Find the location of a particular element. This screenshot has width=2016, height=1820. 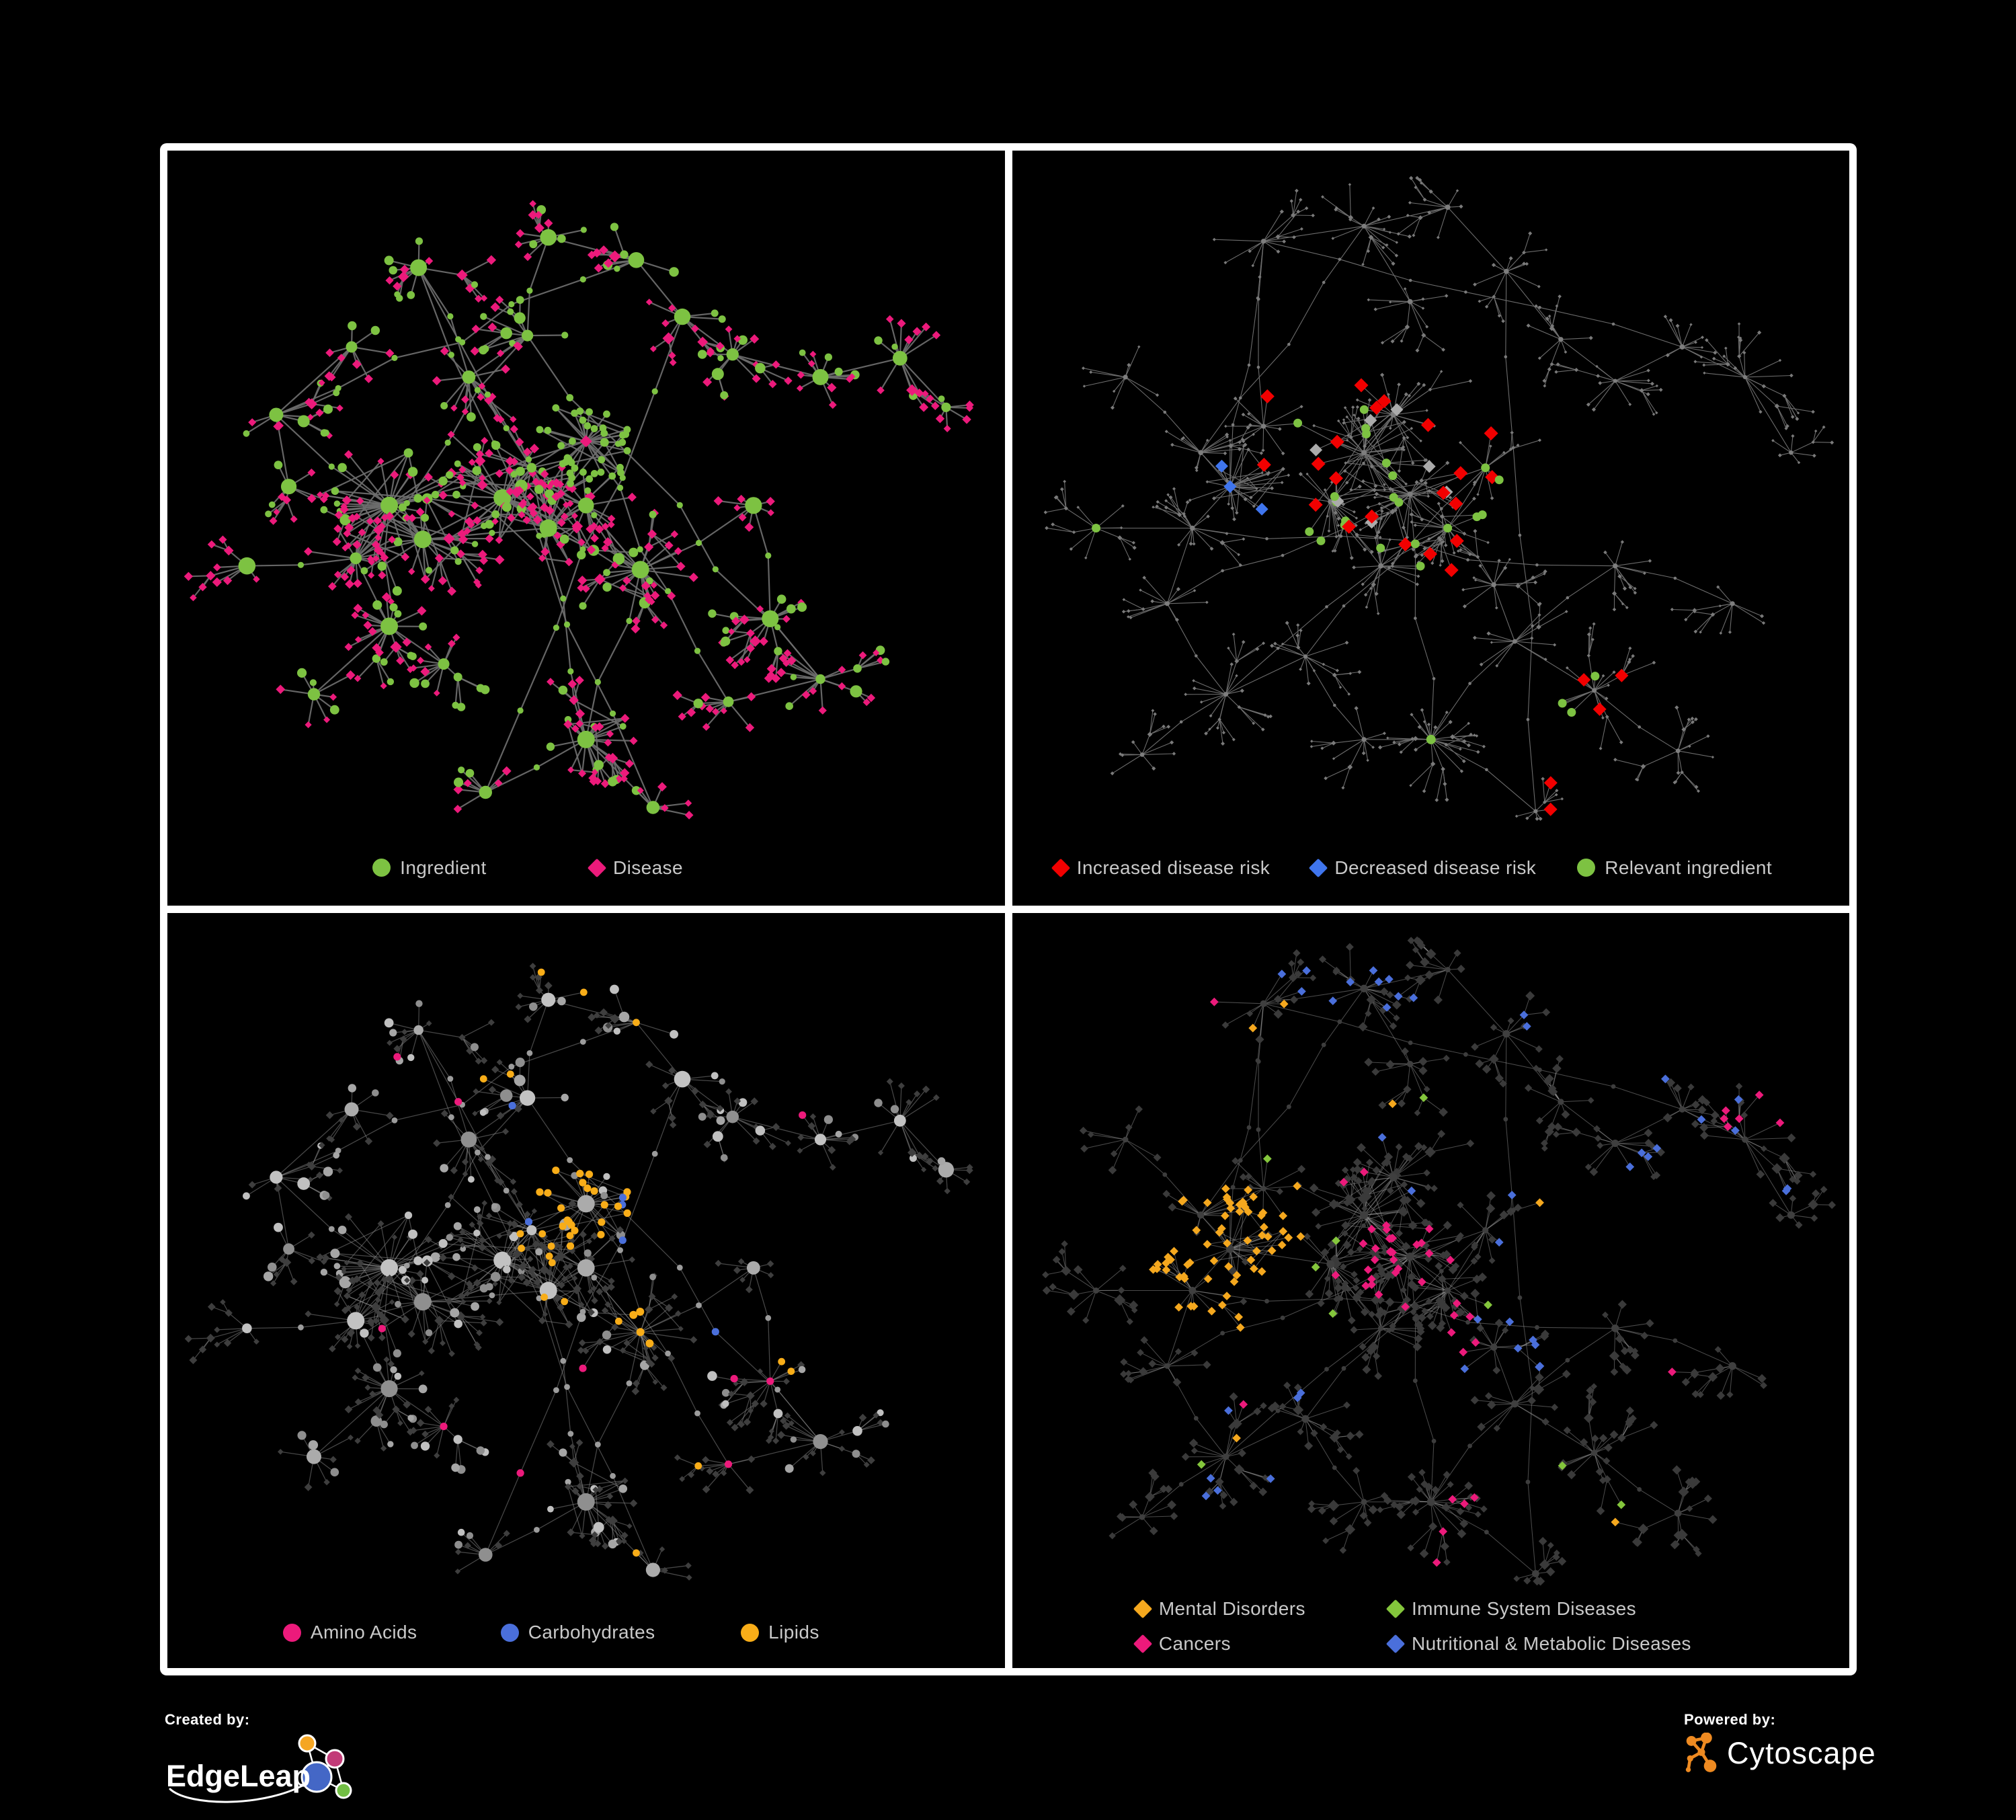

cytoscape-logo-icon is located at coordinates (1701, 1752).